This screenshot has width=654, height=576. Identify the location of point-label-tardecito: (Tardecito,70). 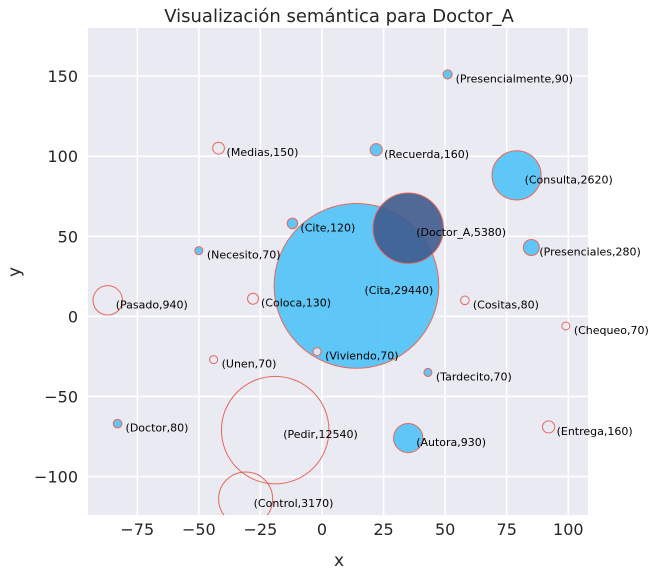
(474, 376).